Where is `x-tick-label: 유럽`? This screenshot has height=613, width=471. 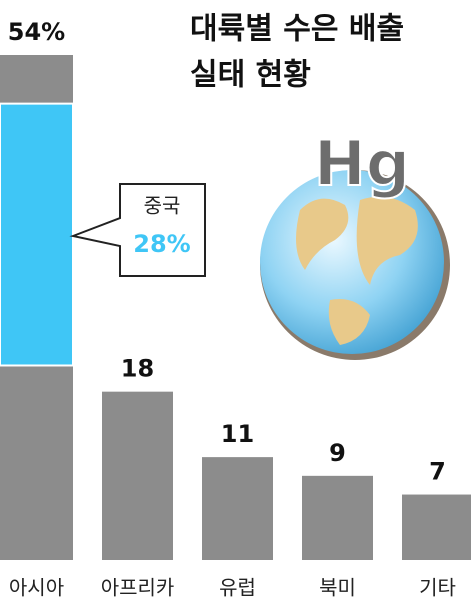
x-tick-label: 유럽 is located at coordinates (237, 588).